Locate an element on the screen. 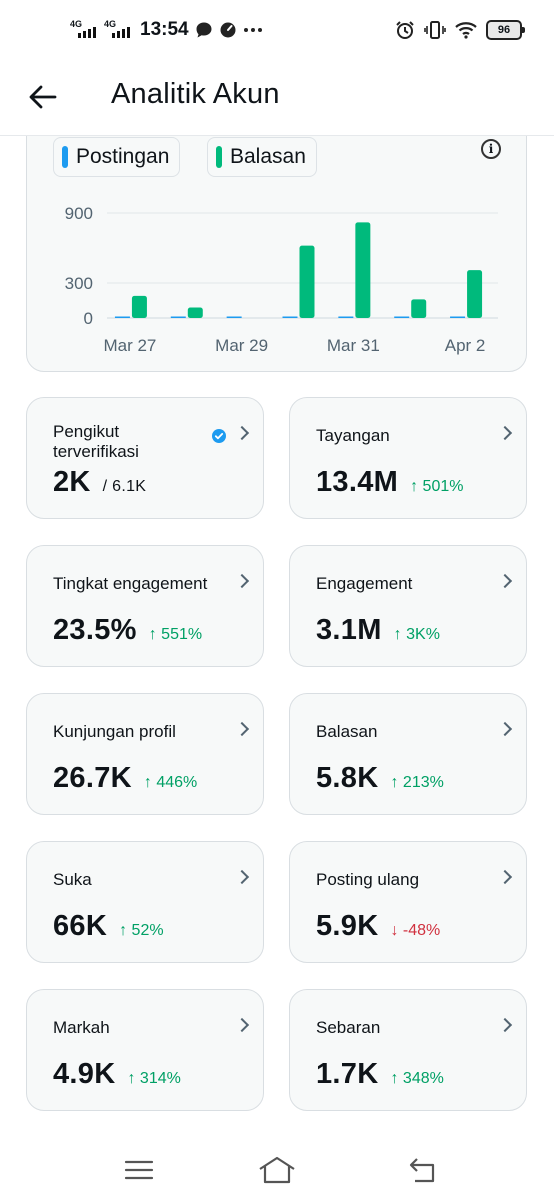 This screenshot has height=1200, width=554. metric-delta: ↑ 348% is located at coordinates (417, 1078).